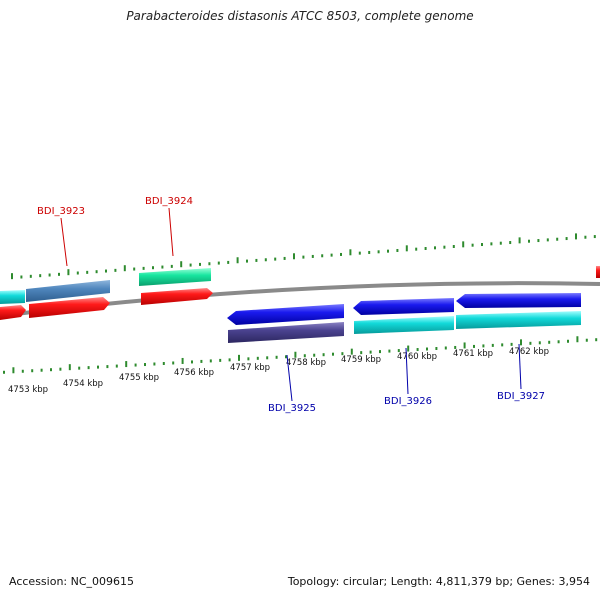 This screenshot has height=600, width=600. I want to click on gene-feature-cyan-left, so click(12, 297).